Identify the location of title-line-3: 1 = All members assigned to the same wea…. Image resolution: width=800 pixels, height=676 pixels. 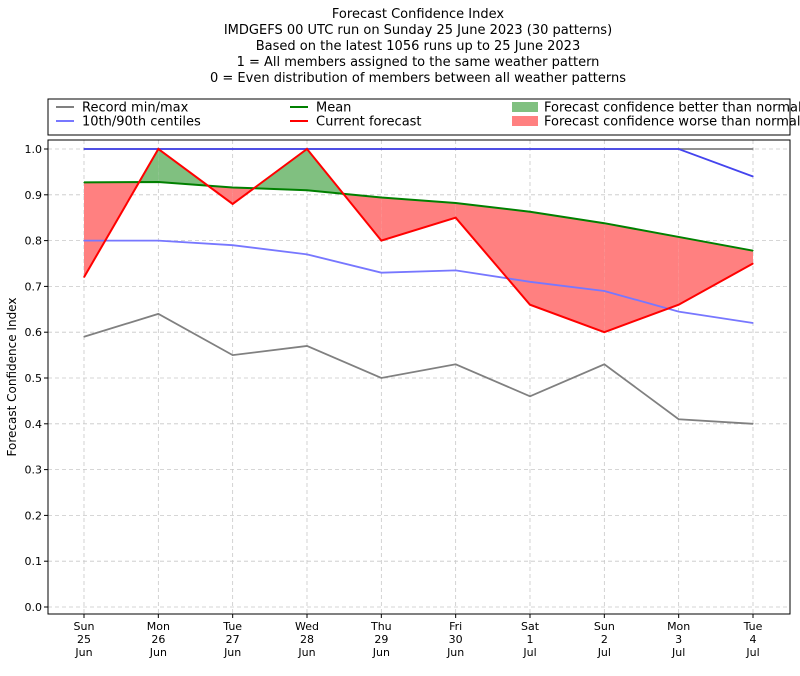
(418, 62).